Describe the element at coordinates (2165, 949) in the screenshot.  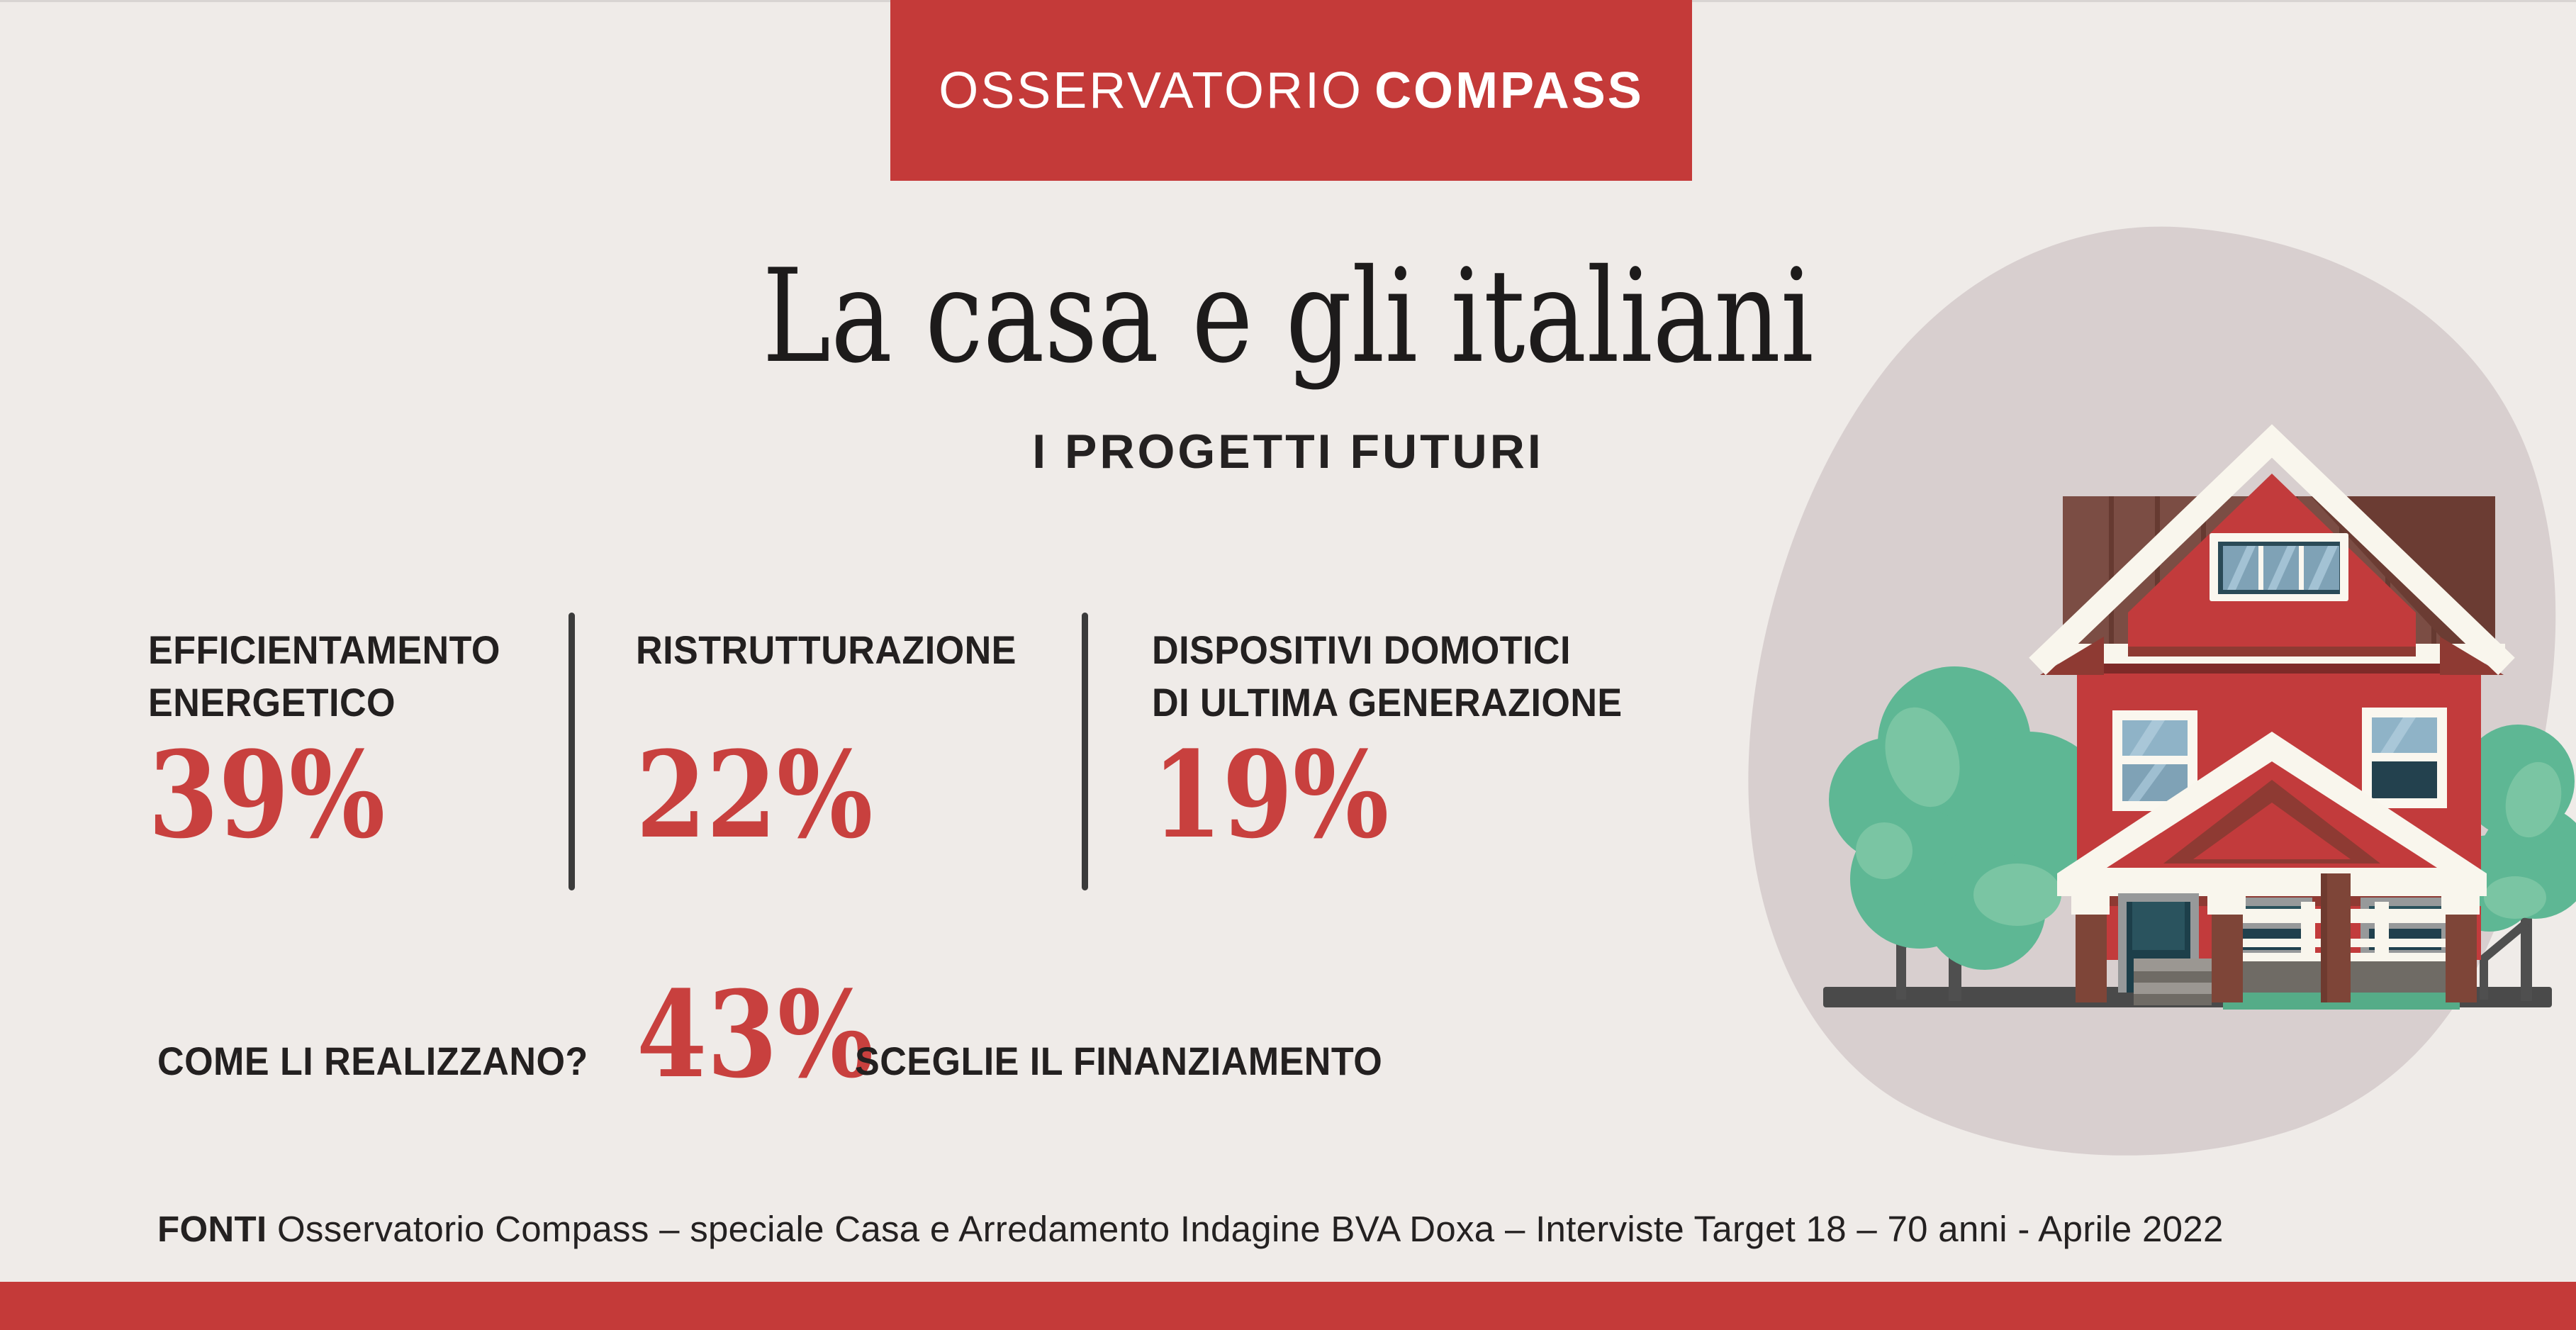
I see `front-door` at that location.